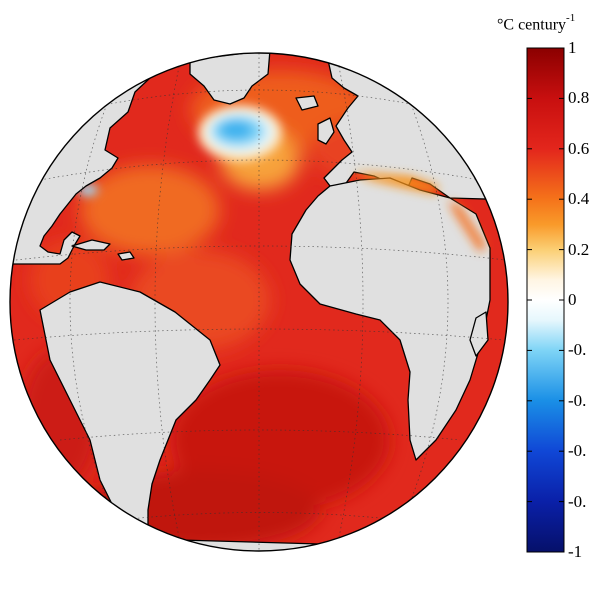 The height and width of the screenshot is (600, 600). I want to click on colorbar-tick-label: 0.6, so click(579, 148).